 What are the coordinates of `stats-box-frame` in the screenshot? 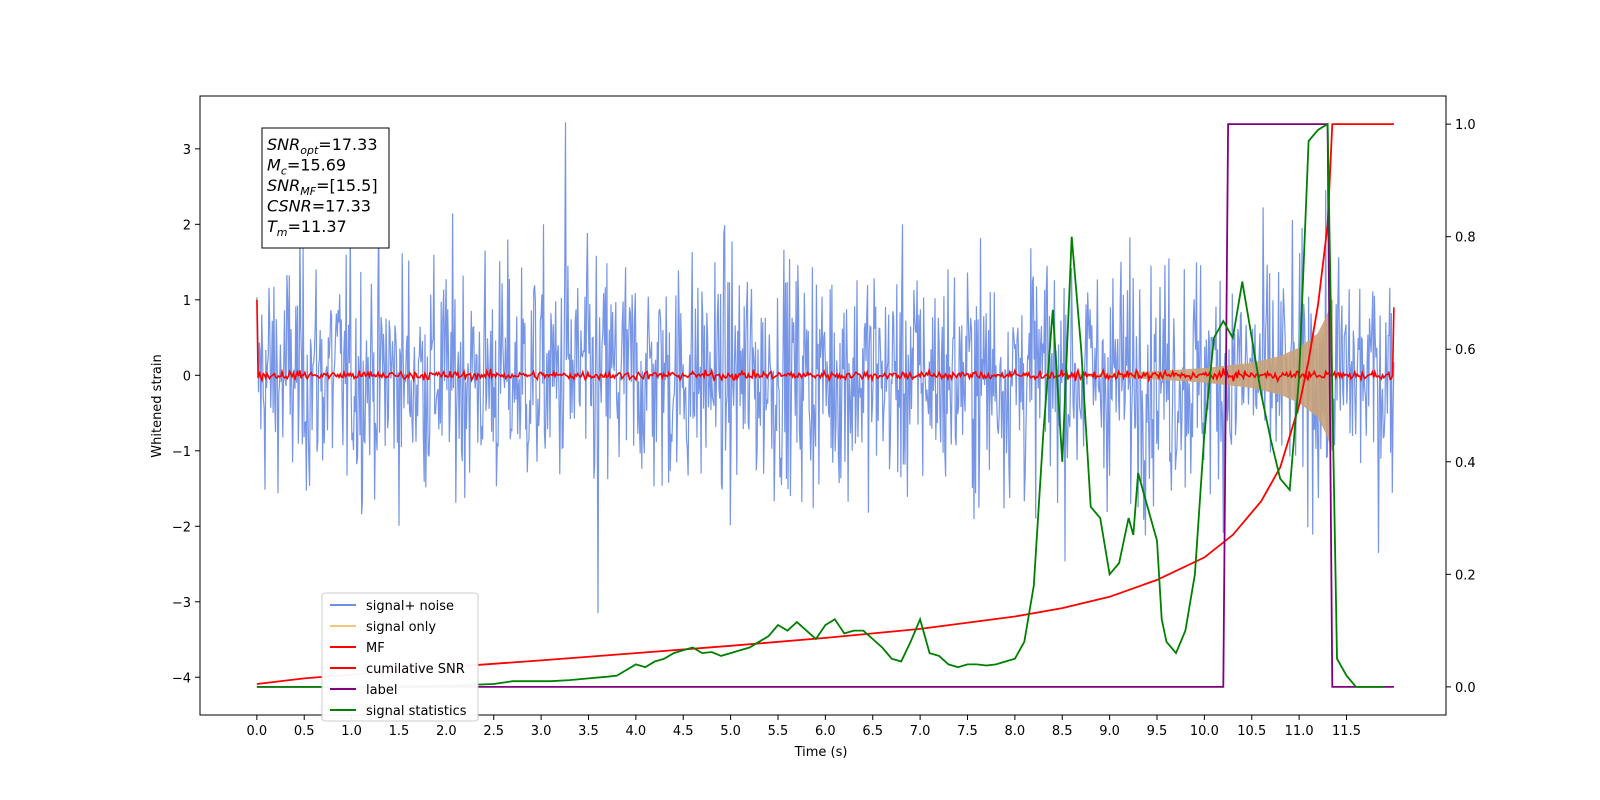 It's located at (325, 188).